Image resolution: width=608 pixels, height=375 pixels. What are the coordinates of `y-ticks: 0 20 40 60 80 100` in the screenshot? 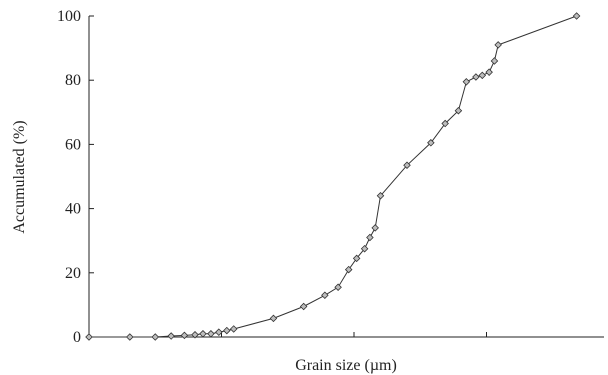 It's located at (75, 177).